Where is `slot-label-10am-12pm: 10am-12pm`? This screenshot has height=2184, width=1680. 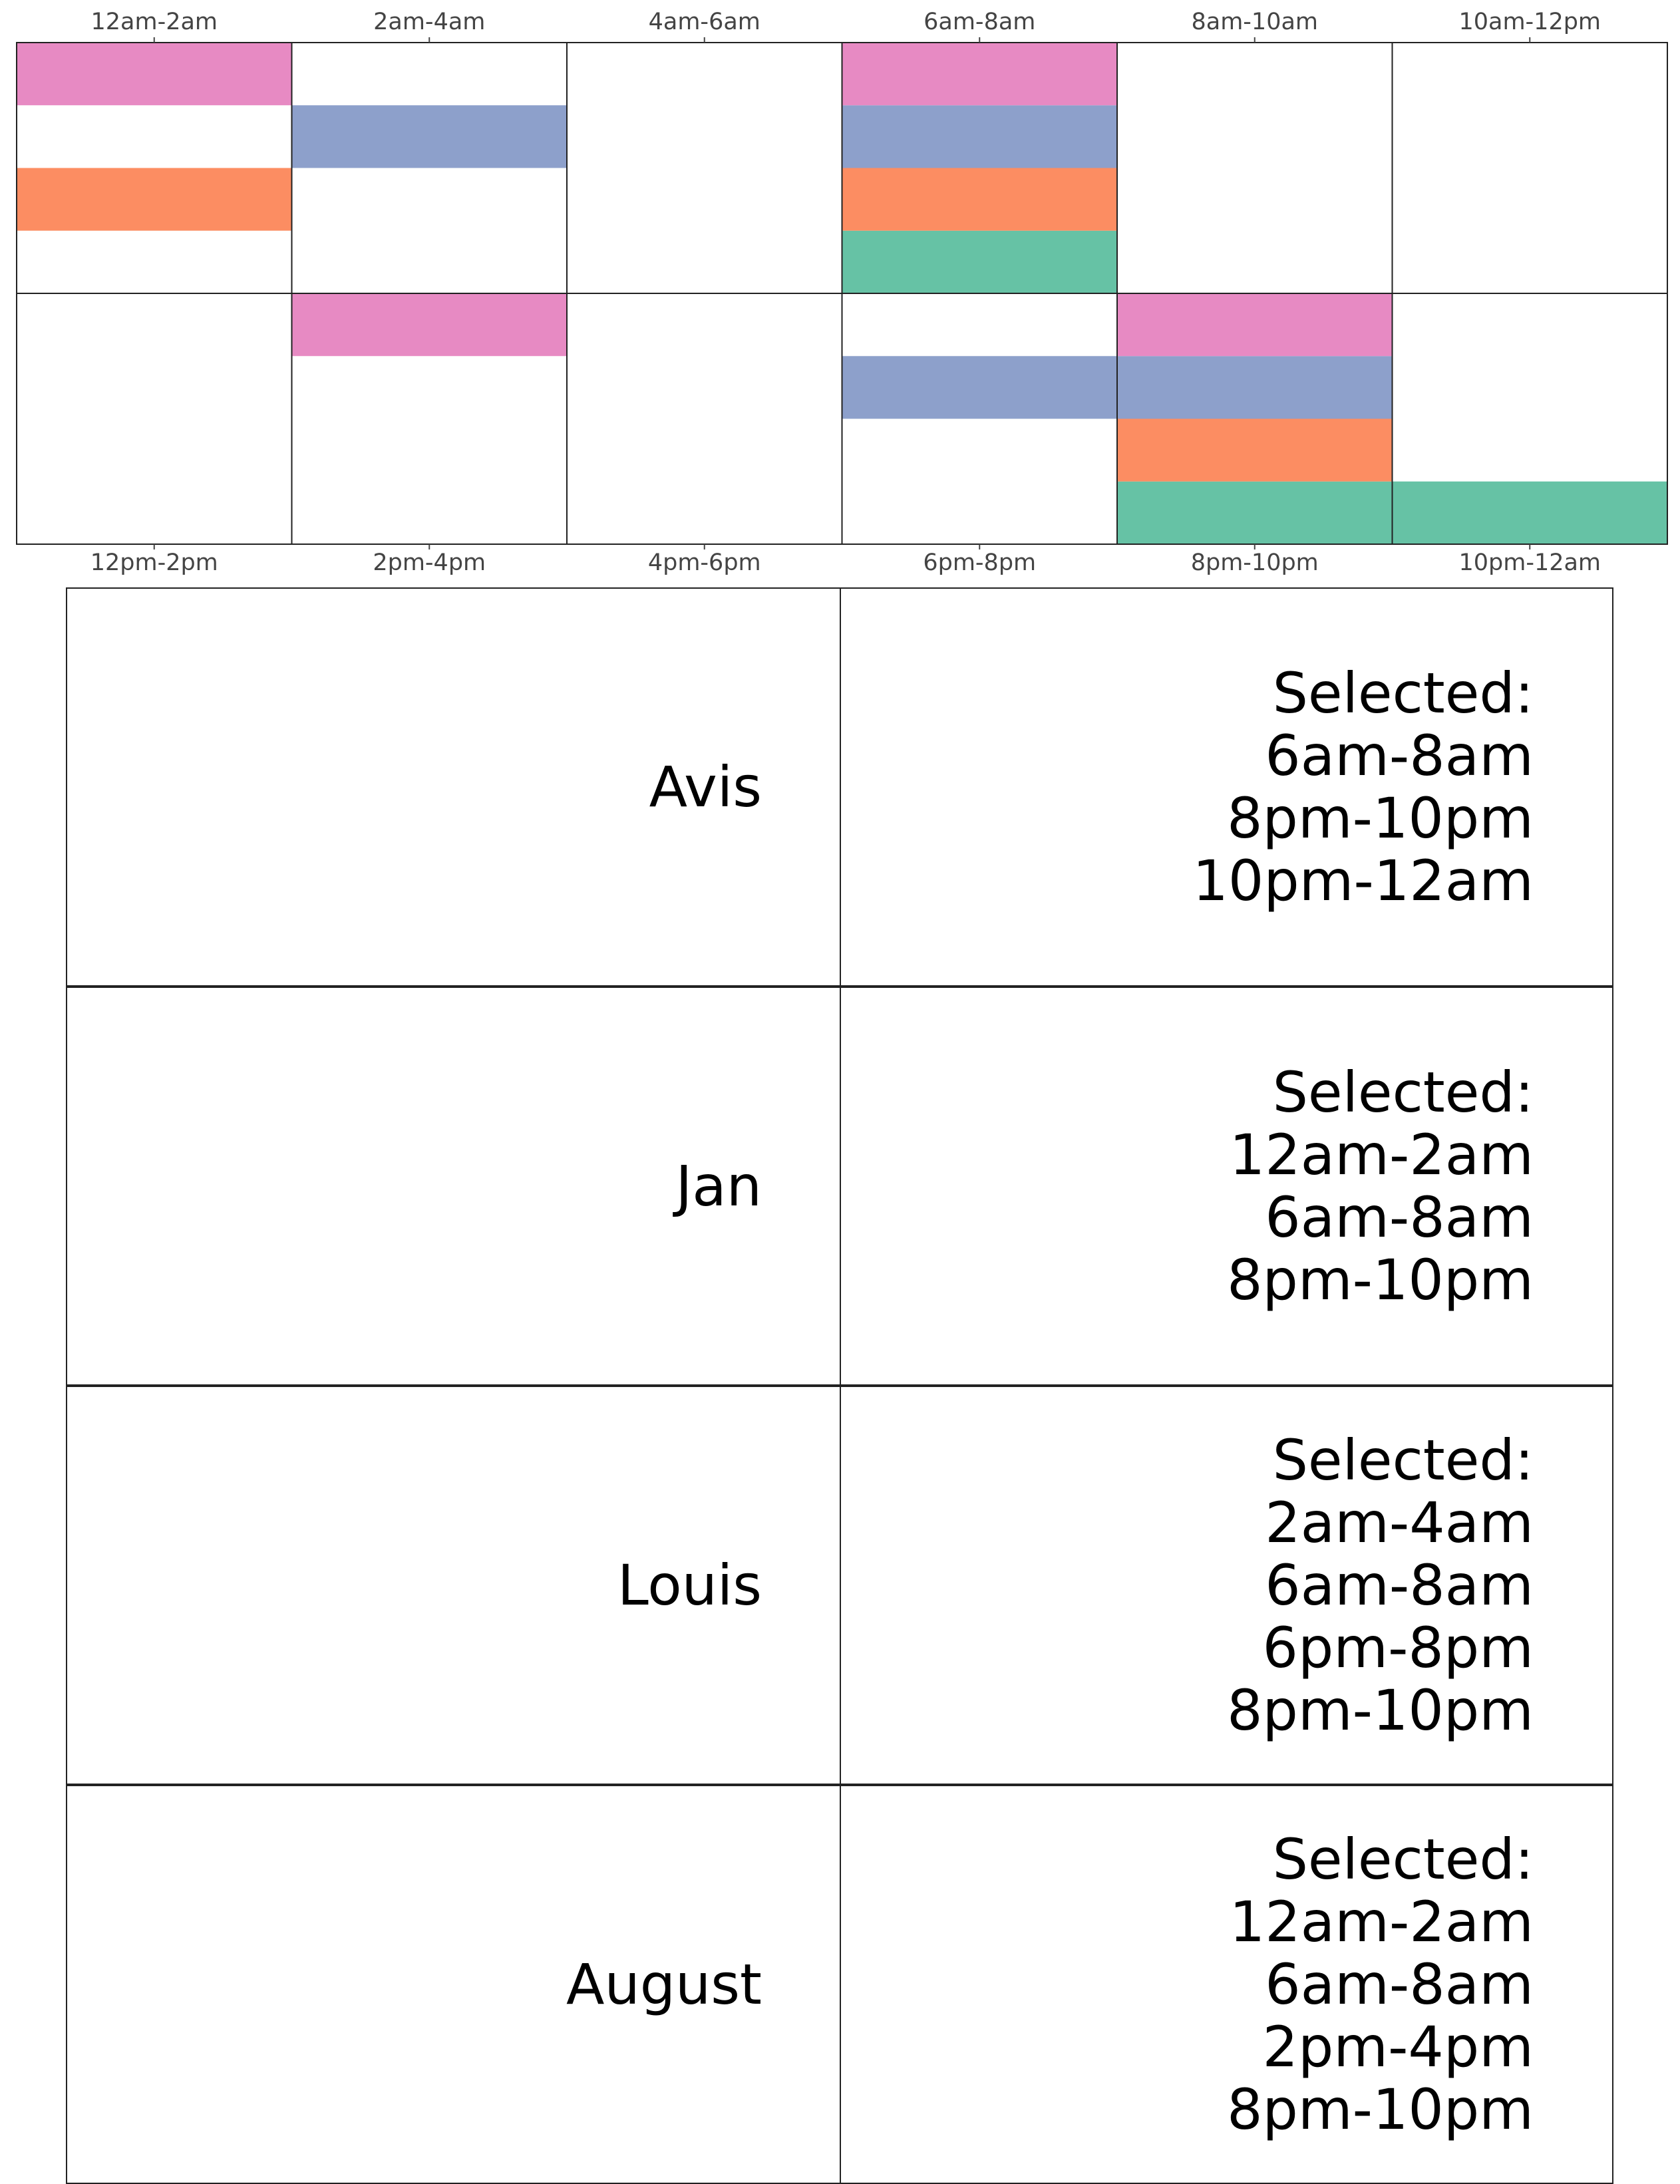 slot-label-10am-12pm: 10am-12pm is located at coordinates (1530, 22).